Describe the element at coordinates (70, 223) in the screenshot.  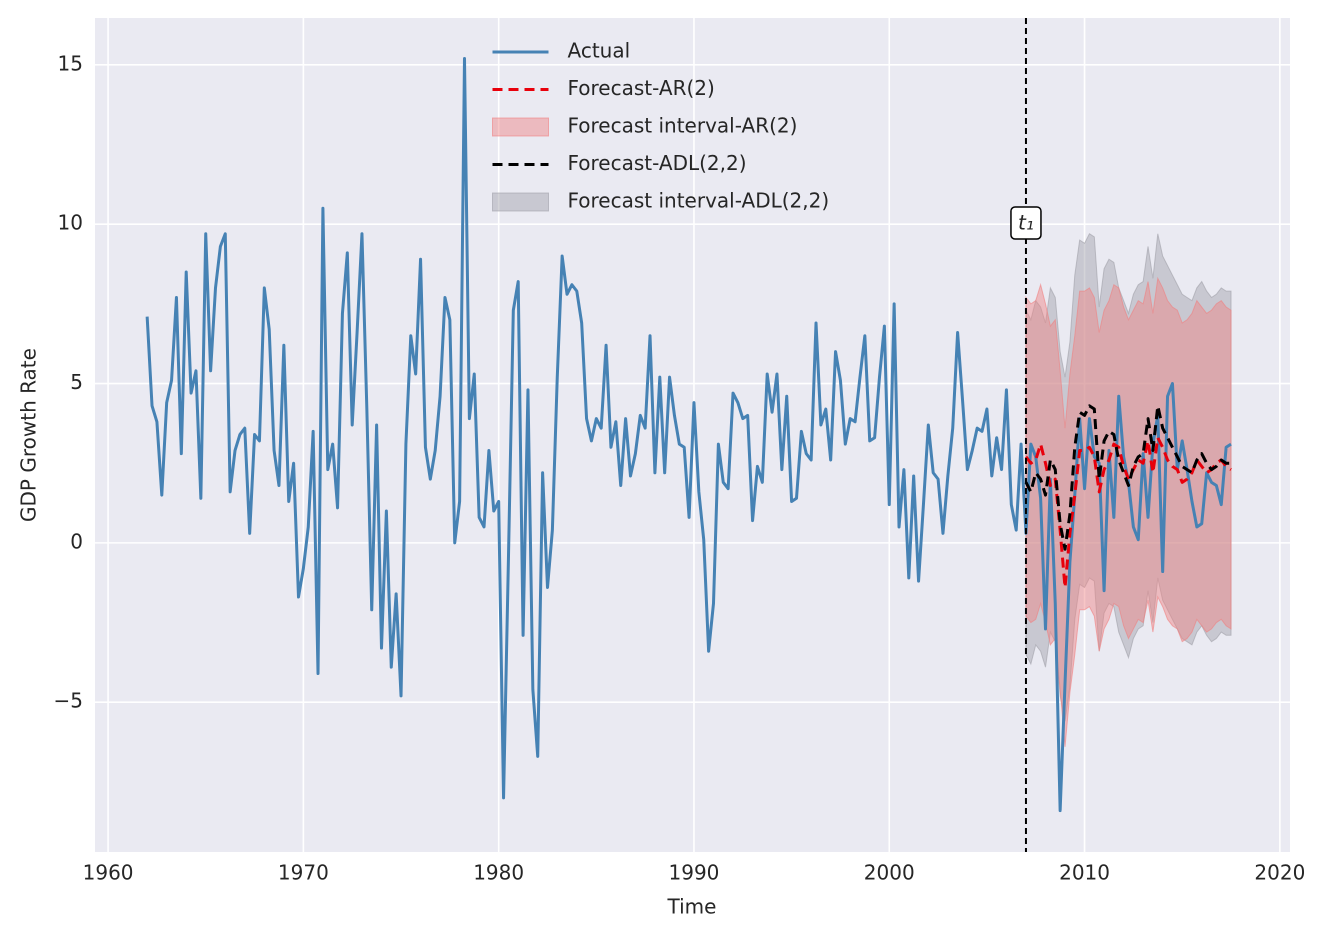
I see `y-tick-label: 10` at that location.